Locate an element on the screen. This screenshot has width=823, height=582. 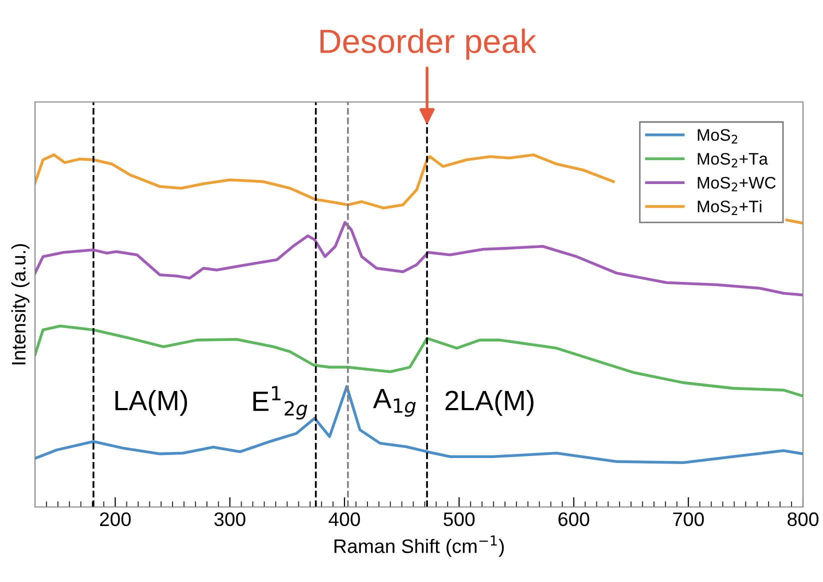
legend-label: MoS$_{2}$+Ta is located at coordinates (733, 160).